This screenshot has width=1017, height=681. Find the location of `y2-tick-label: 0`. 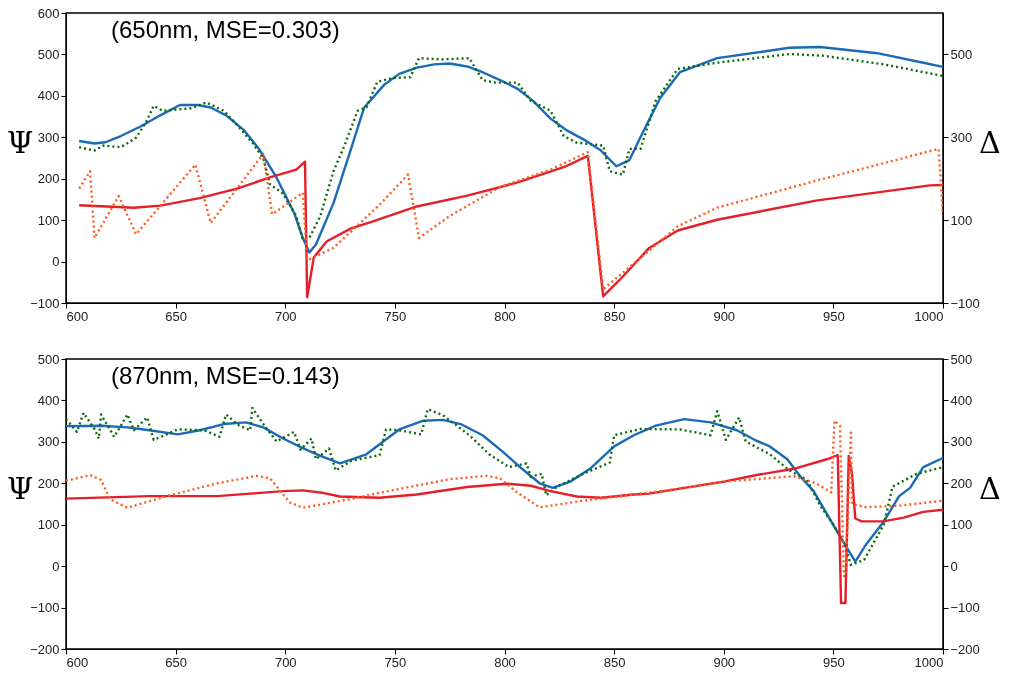

y2-tick-label: 0 is located at coordinates (954, 566).